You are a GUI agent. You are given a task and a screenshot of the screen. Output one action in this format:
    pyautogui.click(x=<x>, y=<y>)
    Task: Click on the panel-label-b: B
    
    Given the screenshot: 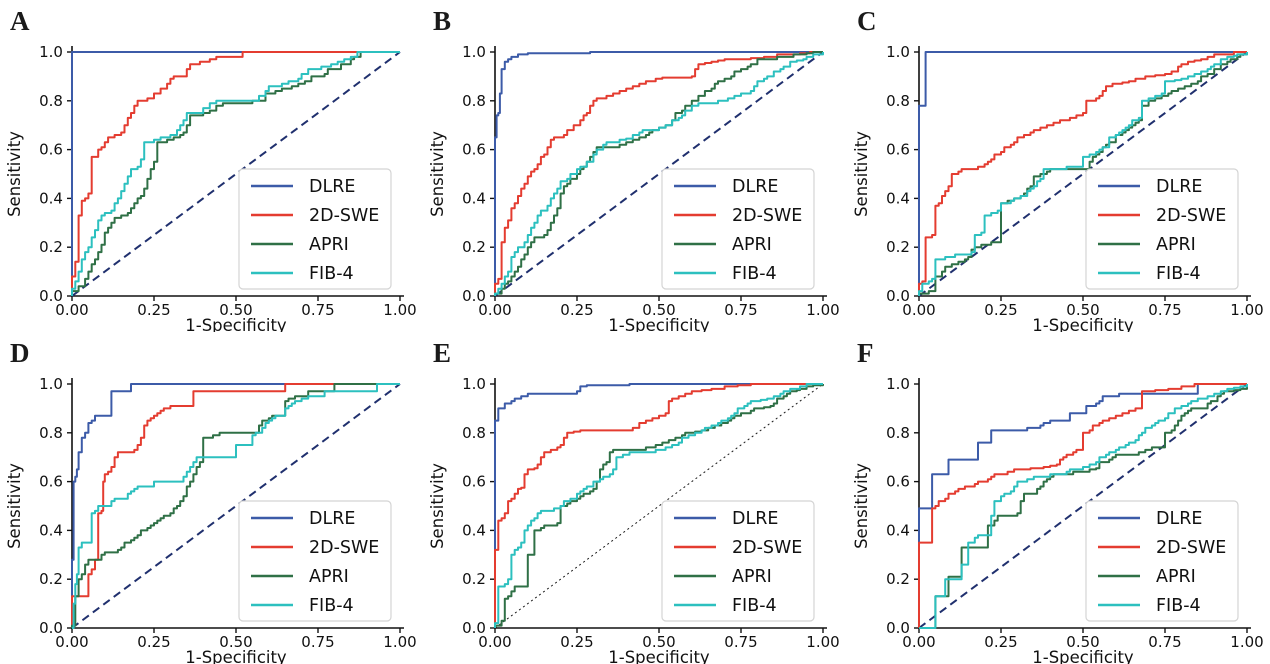 What is the action you would take?
    pyautogui.click(x=442, y=21)
    